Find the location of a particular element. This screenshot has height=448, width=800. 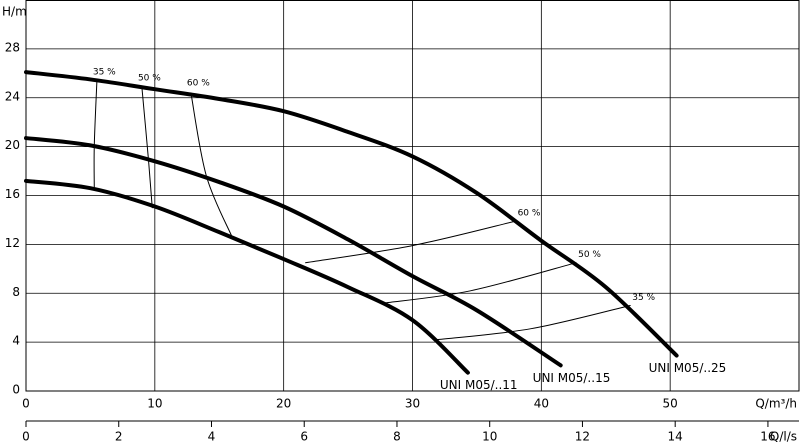

series-label: UNI M05/..15 is located at coordinates (572, 378).